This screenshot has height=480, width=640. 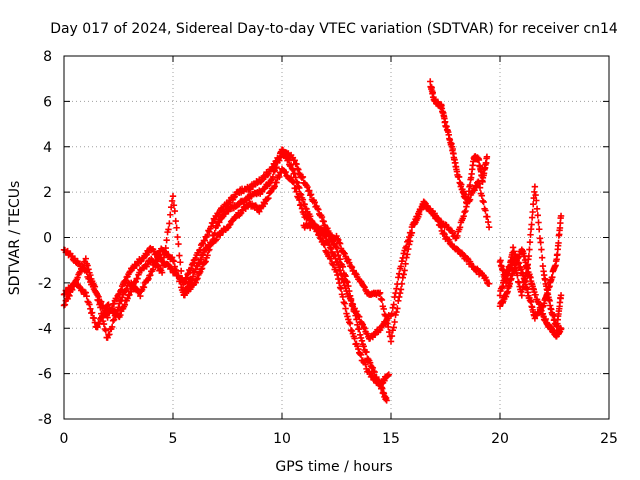 I want to click on x-tick-label: 10, so click(x=282, y=439).